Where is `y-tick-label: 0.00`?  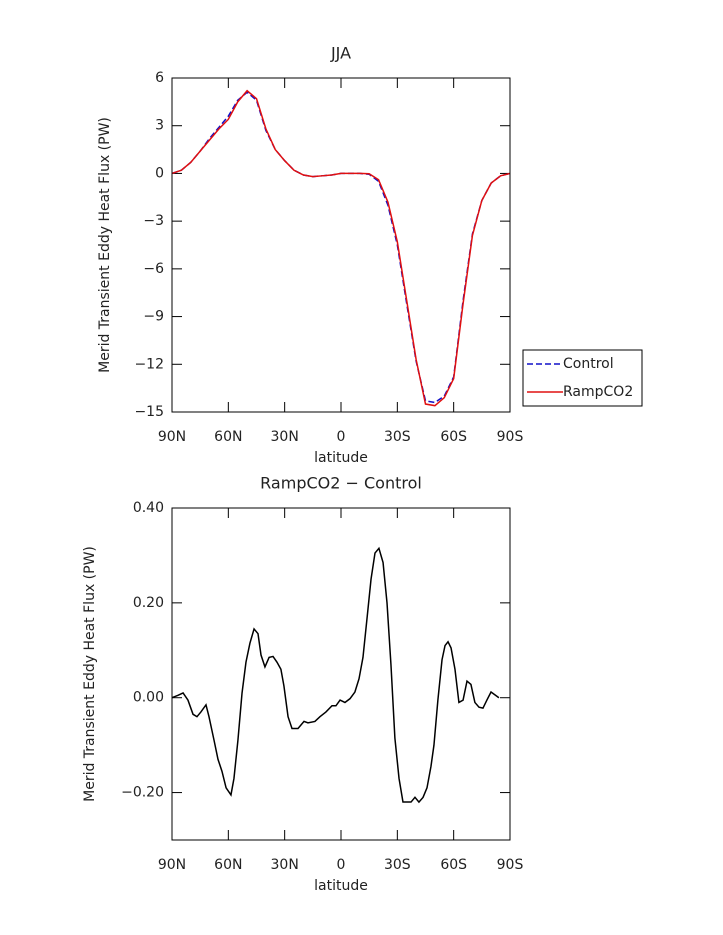 y-tick-label: 0.00 is located at coordinates (148, 698).